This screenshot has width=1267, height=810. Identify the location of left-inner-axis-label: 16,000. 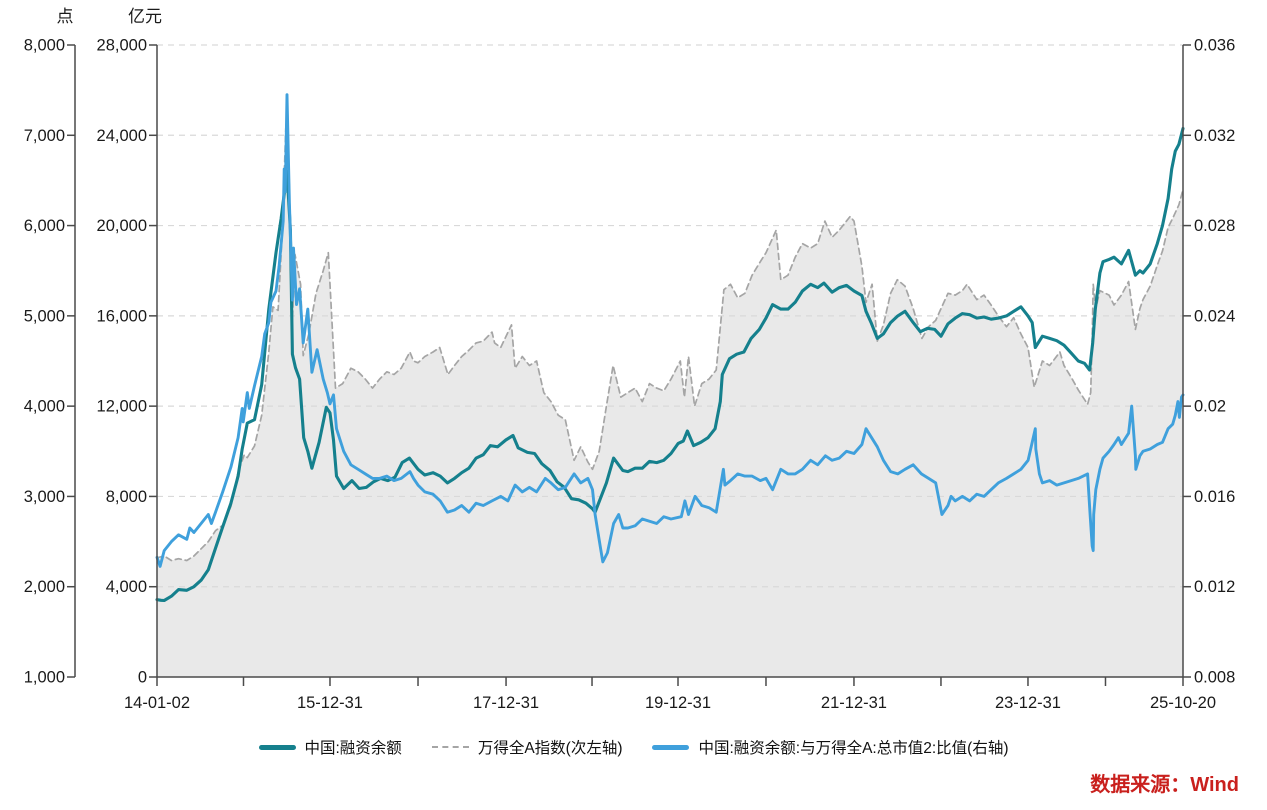
(122, 316).